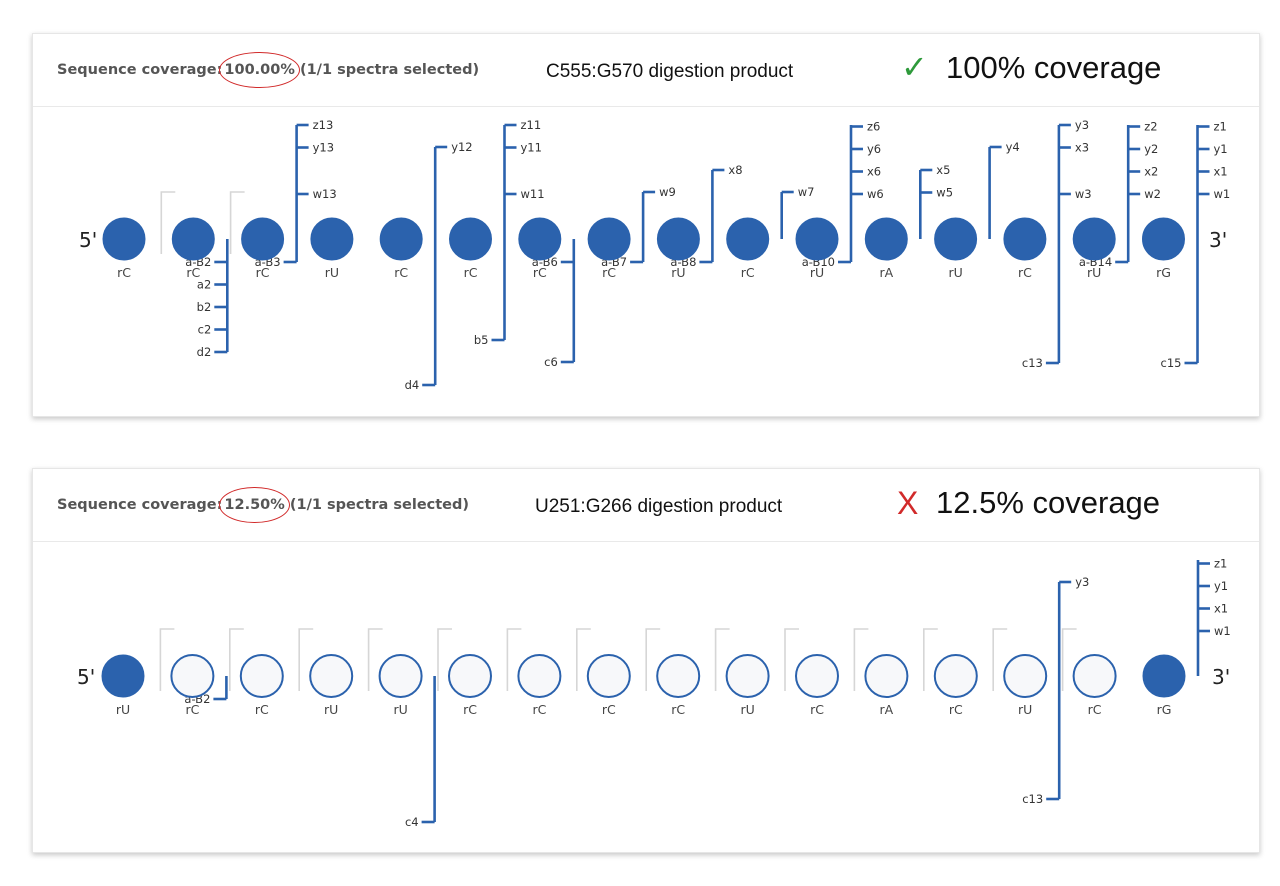  Describe the element at coordinates (204, 285) in the screenshot. I see `fragment-ion-label: a2` at that location.